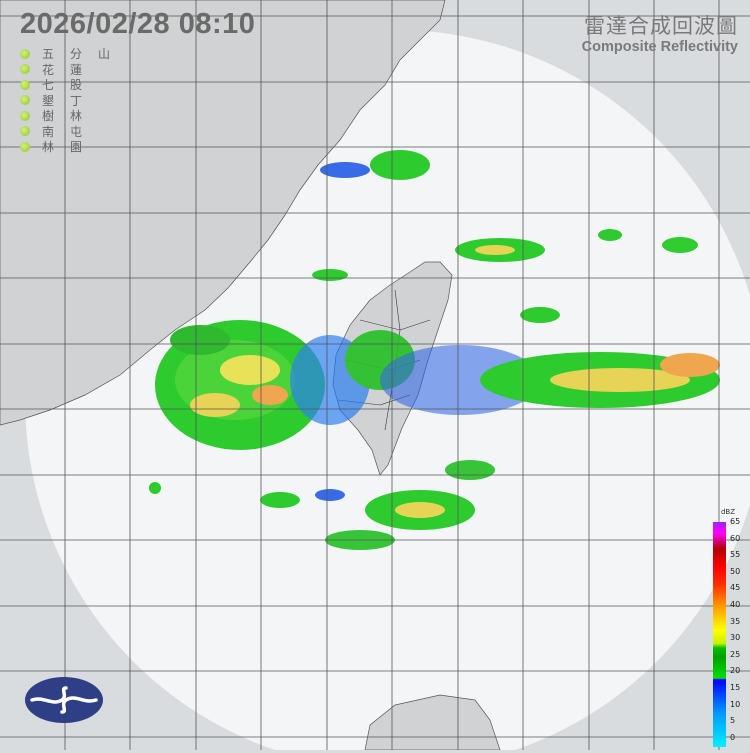 This screenshot has width=750, height=753. Describe the element at coordinates (728, 512) in the screenshot. I see `colorbar-unit: dBZ` at that location.